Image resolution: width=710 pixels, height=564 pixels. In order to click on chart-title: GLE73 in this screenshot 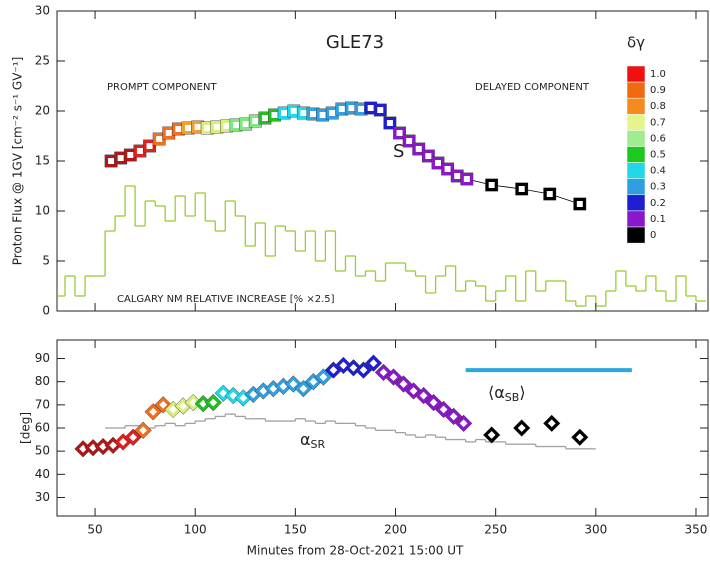, I will do `click(355, 42)`.